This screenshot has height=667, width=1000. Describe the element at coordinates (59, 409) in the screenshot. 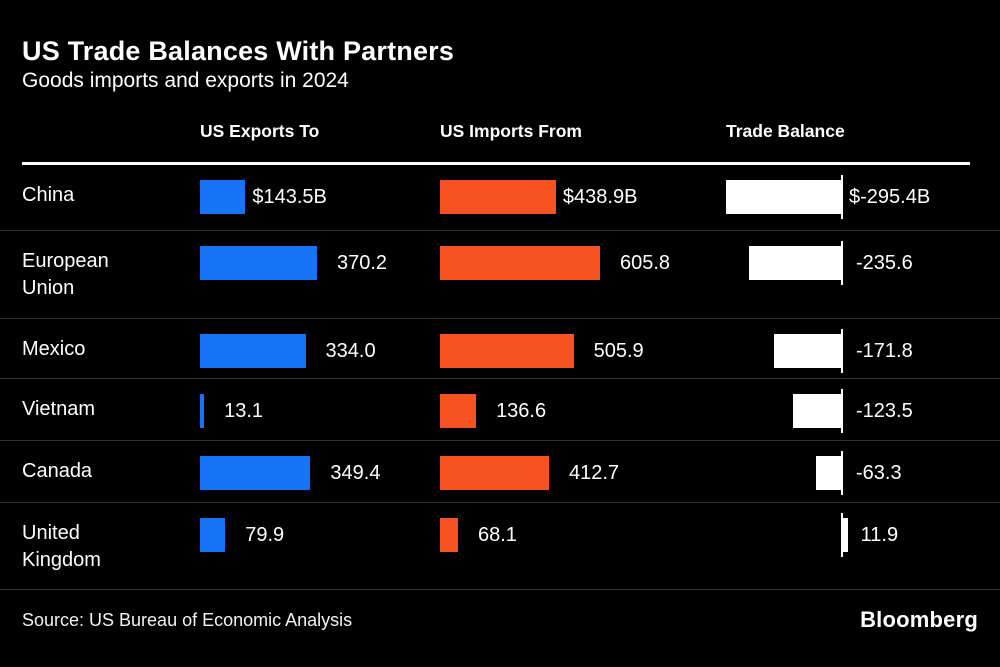

I see `country-name: Vietnam` at that location.